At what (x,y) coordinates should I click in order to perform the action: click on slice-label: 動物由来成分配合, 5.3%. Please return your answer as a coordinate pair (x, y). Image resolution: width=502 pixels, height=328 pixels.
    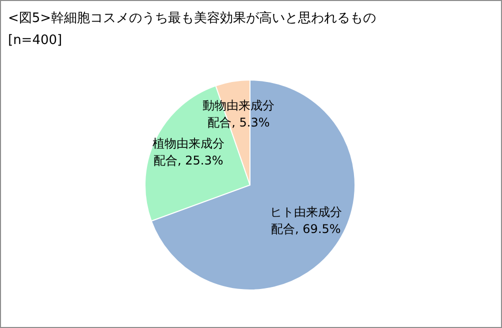
    Looking at the image, I should click on (238, 114).